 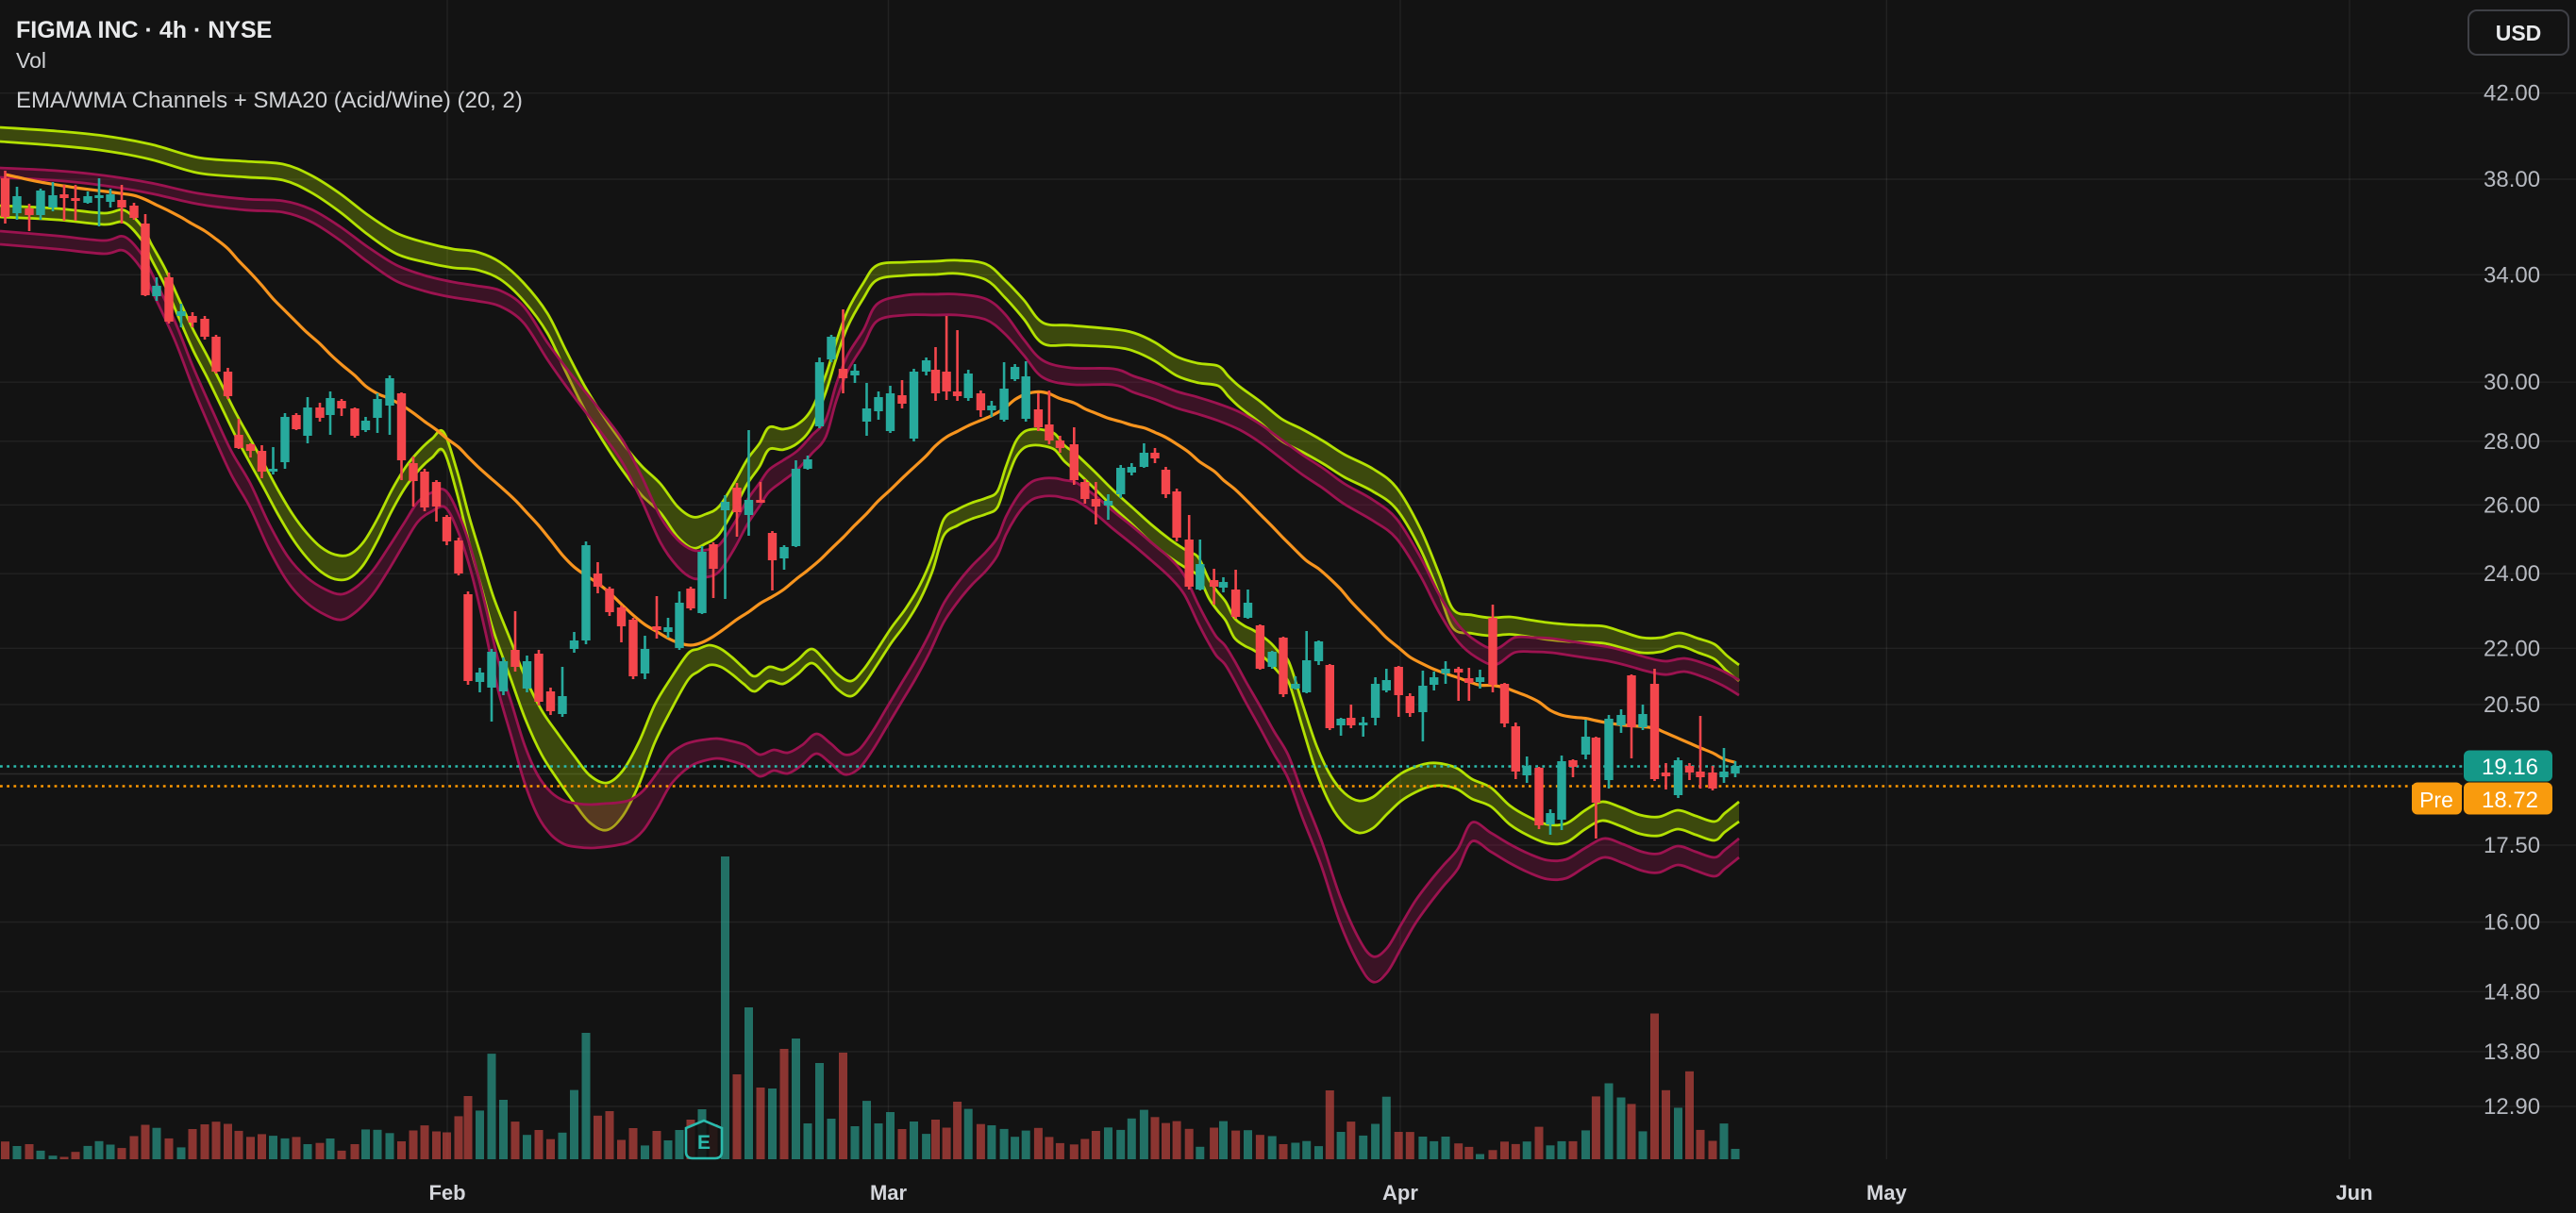 I want to click on svg-text: Vol, so click(x=31, y=60).